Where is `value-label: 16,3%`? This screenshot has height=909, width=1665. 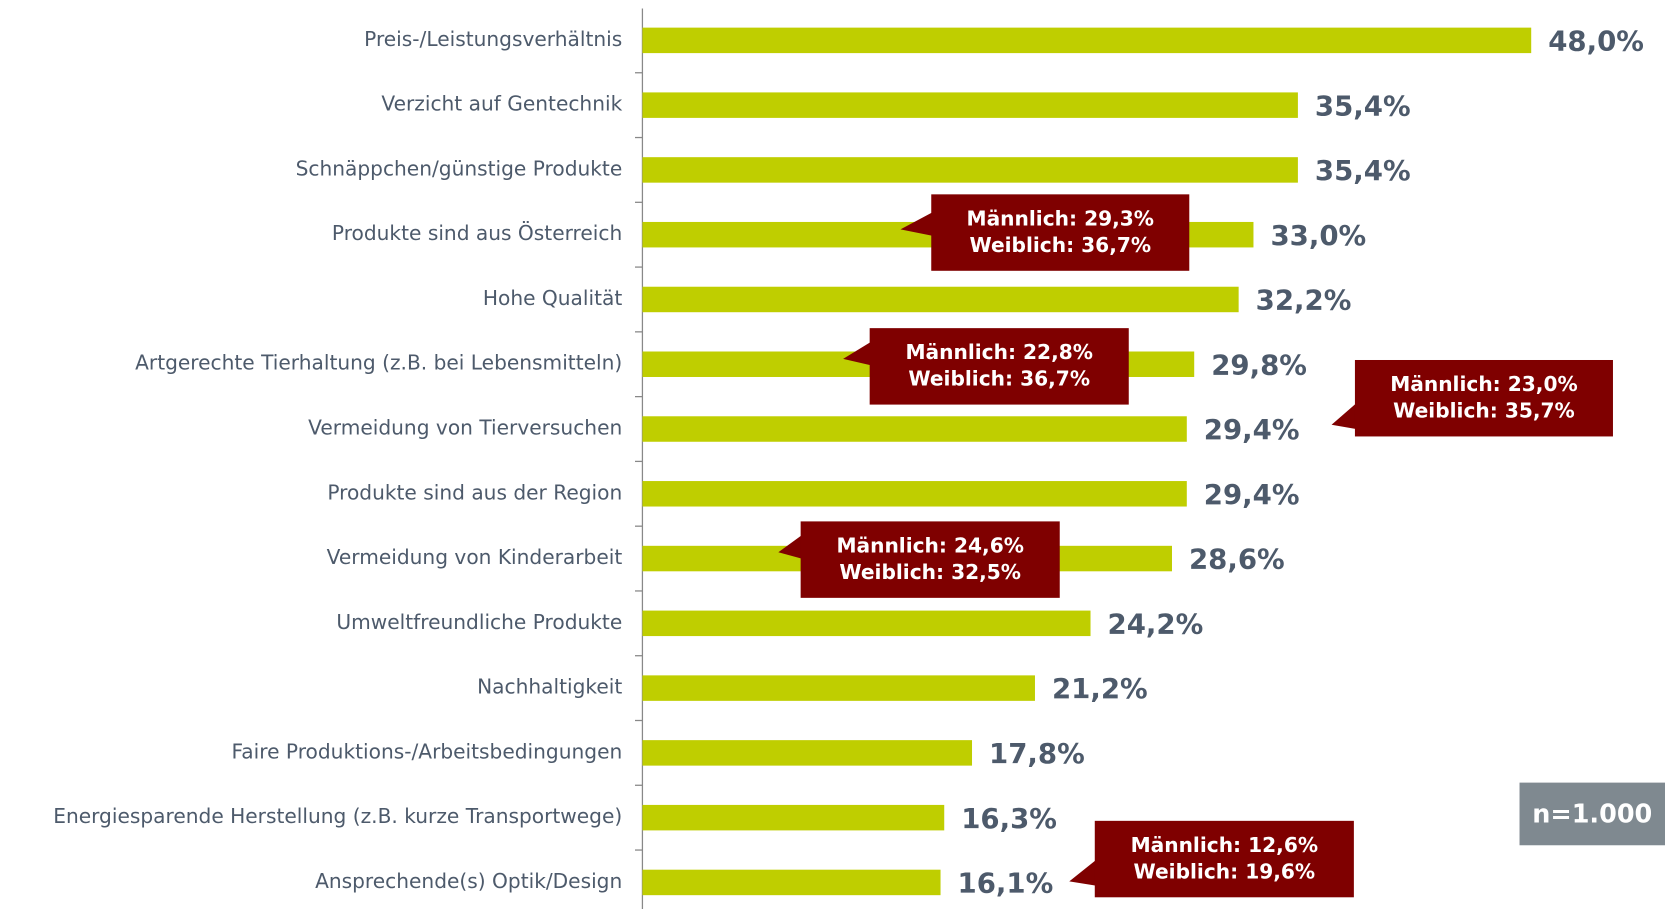
value-label: 16,3% is located at coordinates (1009, 818).